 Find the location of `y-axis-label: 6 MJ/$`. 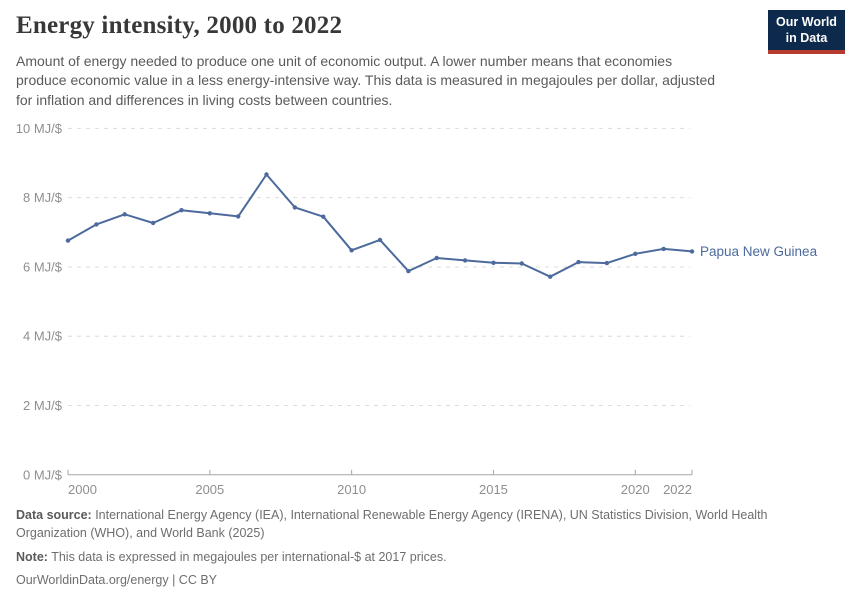

y-axis-label: 6 MJ/$ is located at coordinates (43, 266).